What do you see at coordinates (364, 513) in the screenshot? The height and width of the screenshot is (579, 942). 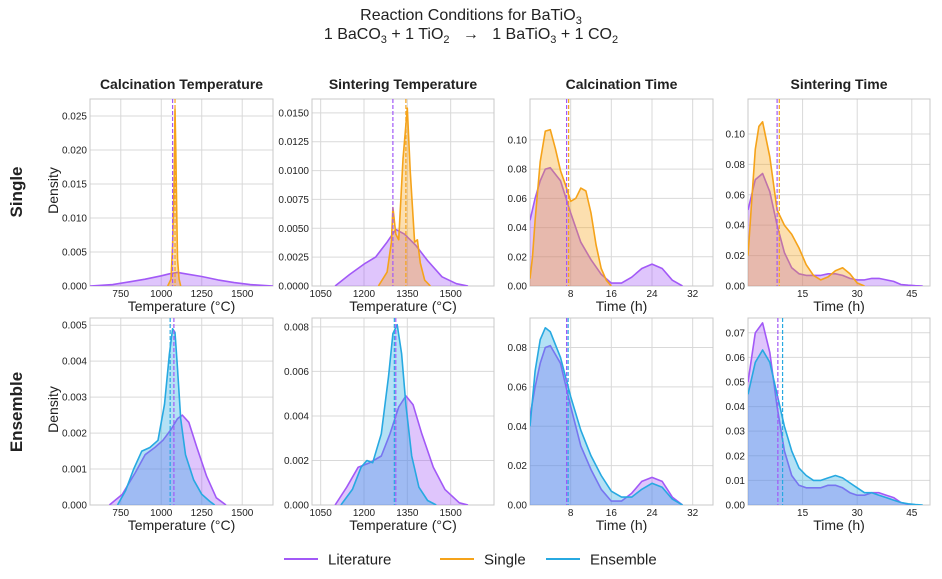 I see `x-tick-label: 1200` at bounding box center [364, 513].